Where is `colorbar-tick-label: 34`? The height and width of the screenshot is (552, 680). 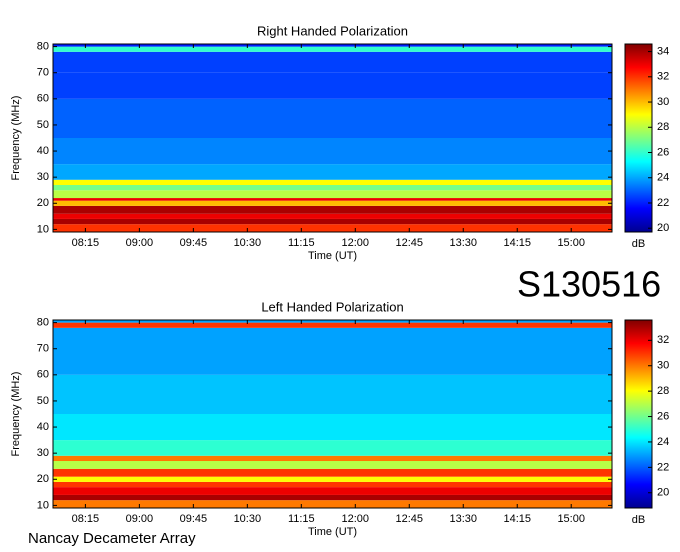 colorbar-tick-label: 34 is located at coordinates (663, 51).